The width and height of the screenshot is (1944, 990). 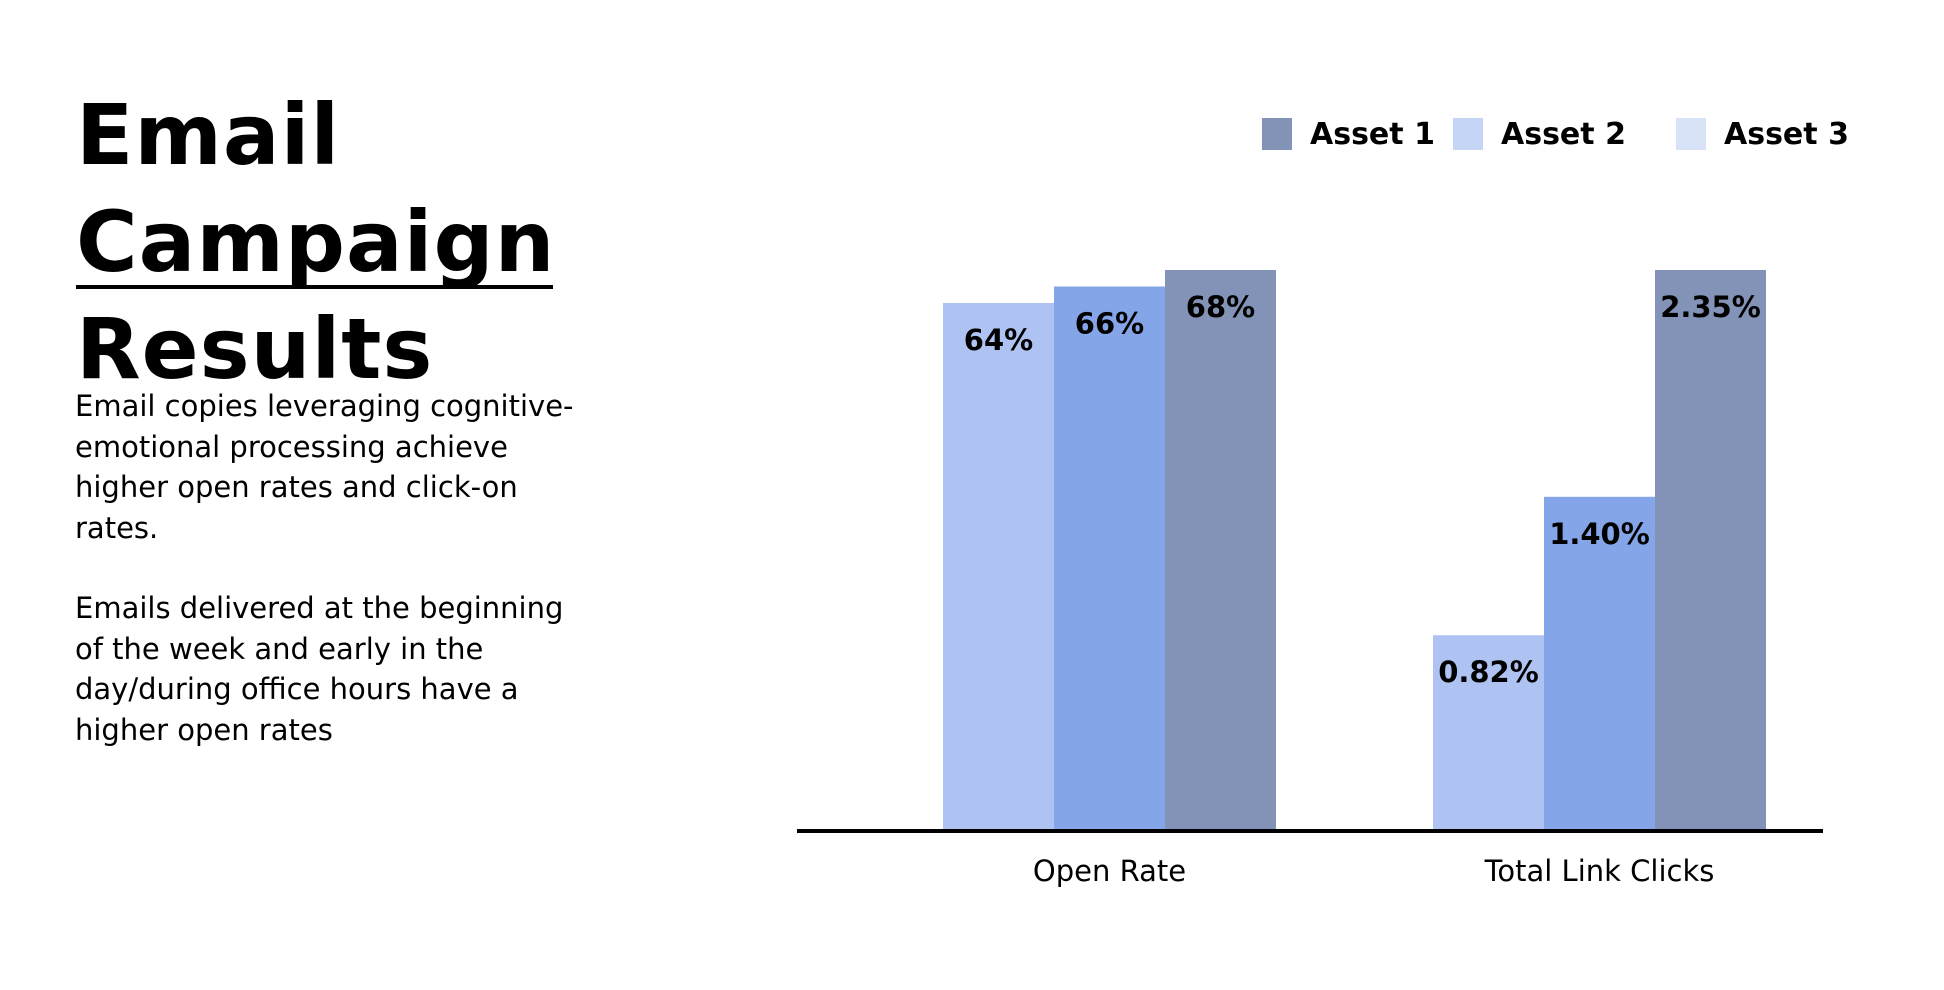 What do you see at coordinates (1599, 871) in the screenshot?
I see `category-label-1: Total Link Clicks` at bounding box center [1599, 871].